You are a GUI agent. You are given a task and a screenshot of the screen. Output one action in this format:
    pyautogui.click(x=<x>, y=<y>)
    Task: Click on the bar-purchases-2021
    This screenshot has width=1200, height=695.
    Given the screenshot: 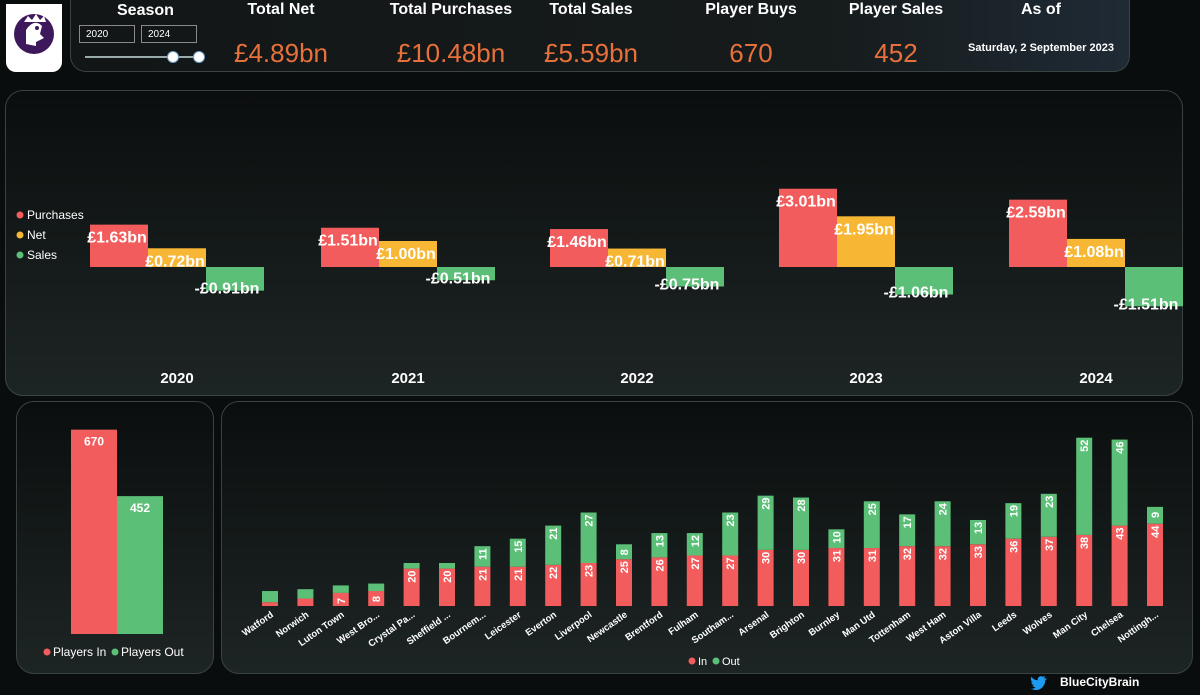 What is the action you would take?
    pyautogui.click(x=350, y=247)
    